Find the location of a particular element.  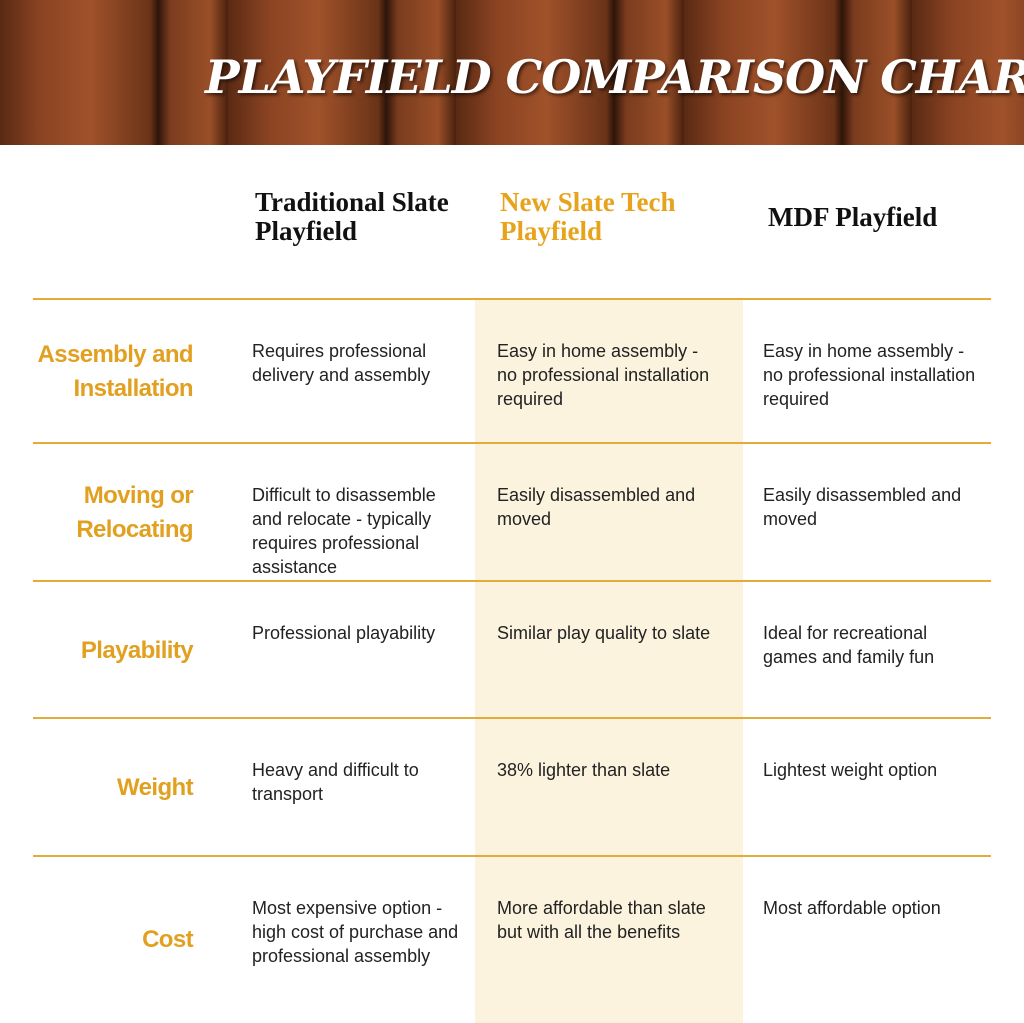

cell-text: Heavy and difficult to transport is located at coordinates (335, 782).